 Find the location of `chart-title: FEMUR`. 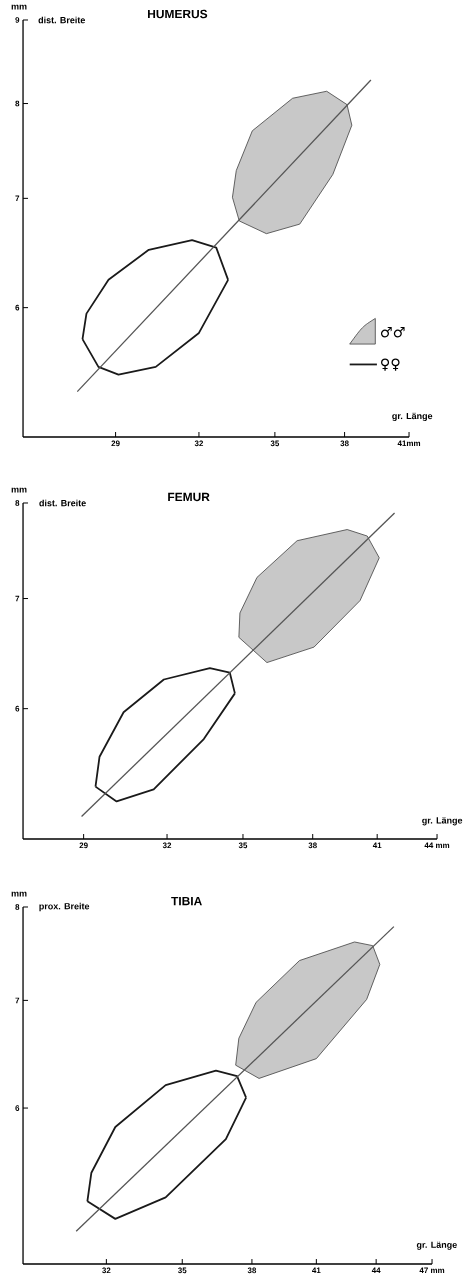

chart-title: FEMUR is located at coordinates (189, 497).